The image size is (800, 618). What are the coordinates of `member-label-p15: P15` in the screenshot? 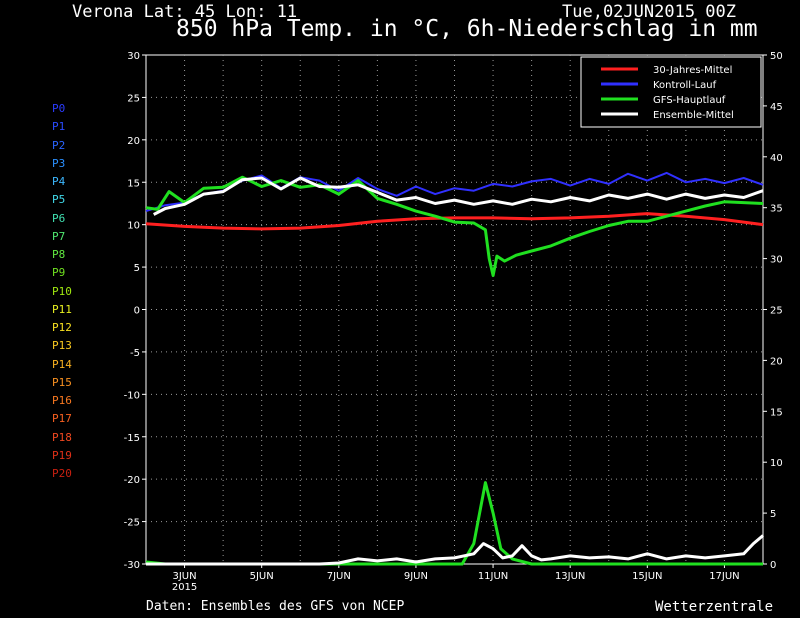 It's located at (62, 382).